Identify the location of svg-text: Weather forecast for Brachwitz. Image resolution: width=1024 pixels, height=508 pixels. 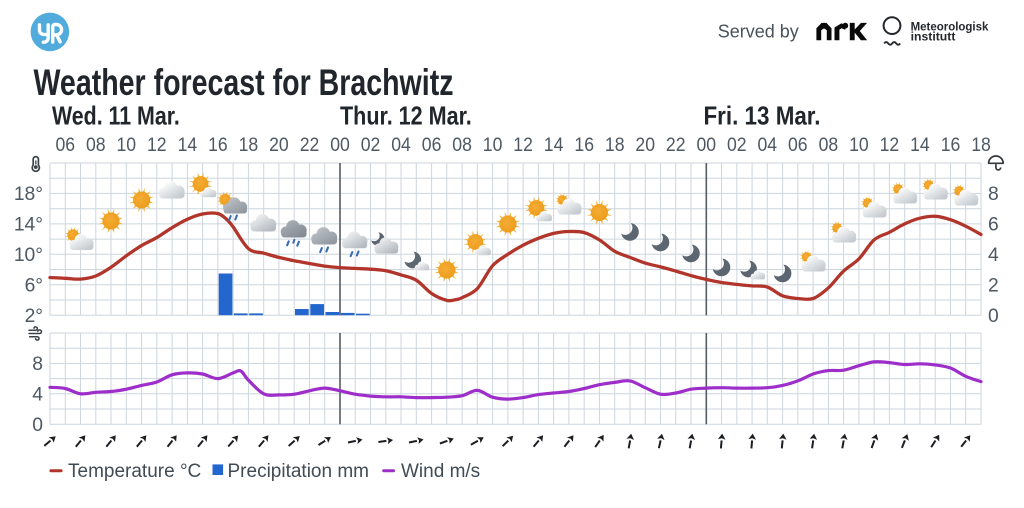
(244, 82).